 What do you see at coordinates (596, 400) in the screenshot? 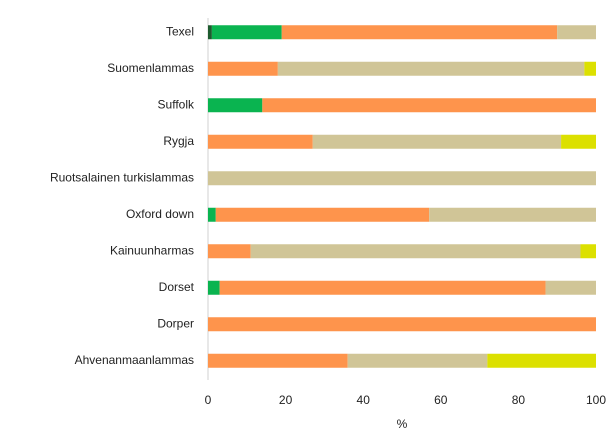
I see `x-tick-label: 100` at bounding box center [596, 400].